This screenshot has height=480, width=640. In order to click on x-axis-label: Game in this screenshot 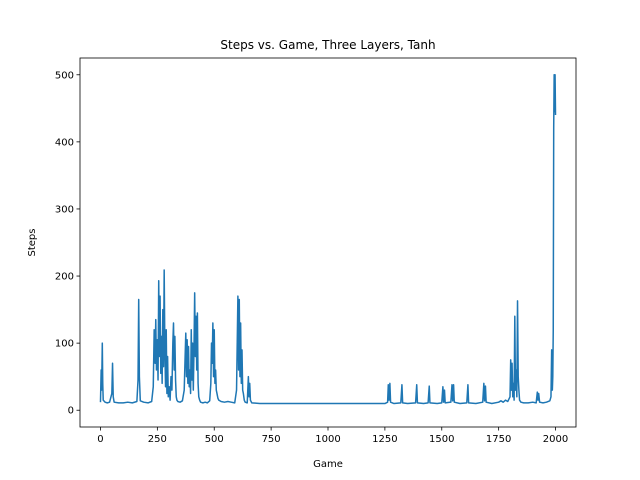, I will do `click(328, 464)`.